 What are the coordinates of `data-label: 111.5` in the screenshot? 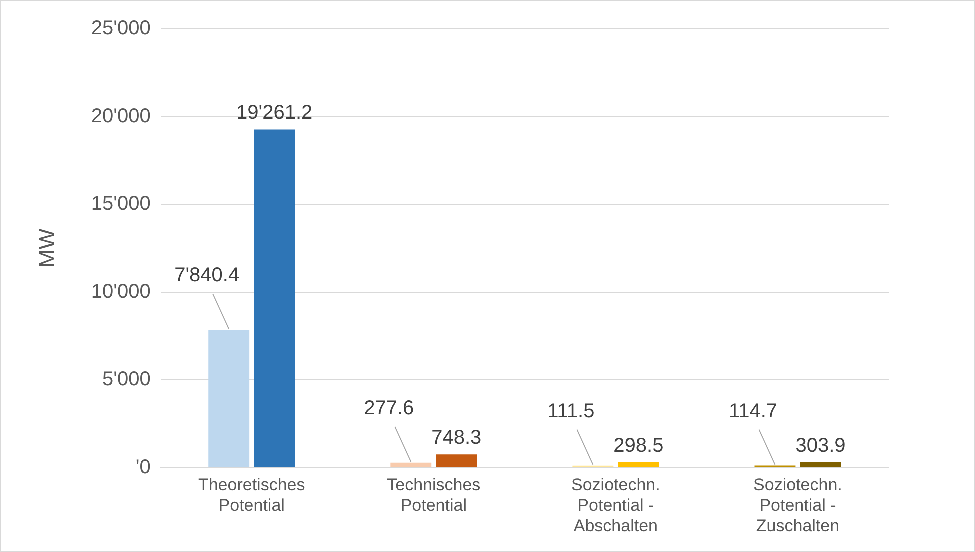 It's located at (571, 411).